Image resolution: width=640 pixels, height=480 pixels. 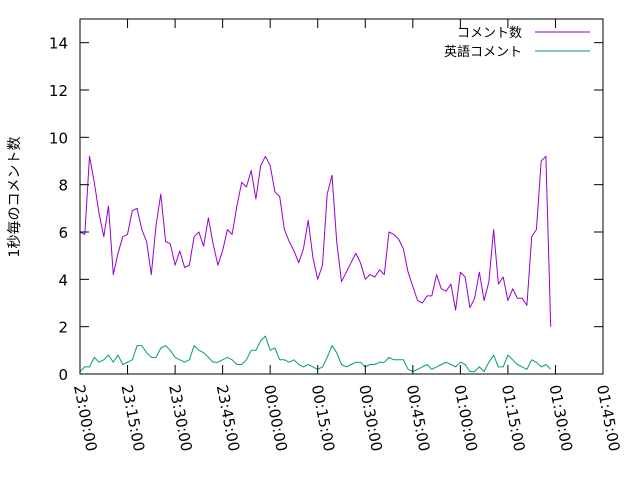 What do you see at coordinates (58, 44) in the screenshot?
I see `y-tick-label: 14` at bounding box center [58, 44].